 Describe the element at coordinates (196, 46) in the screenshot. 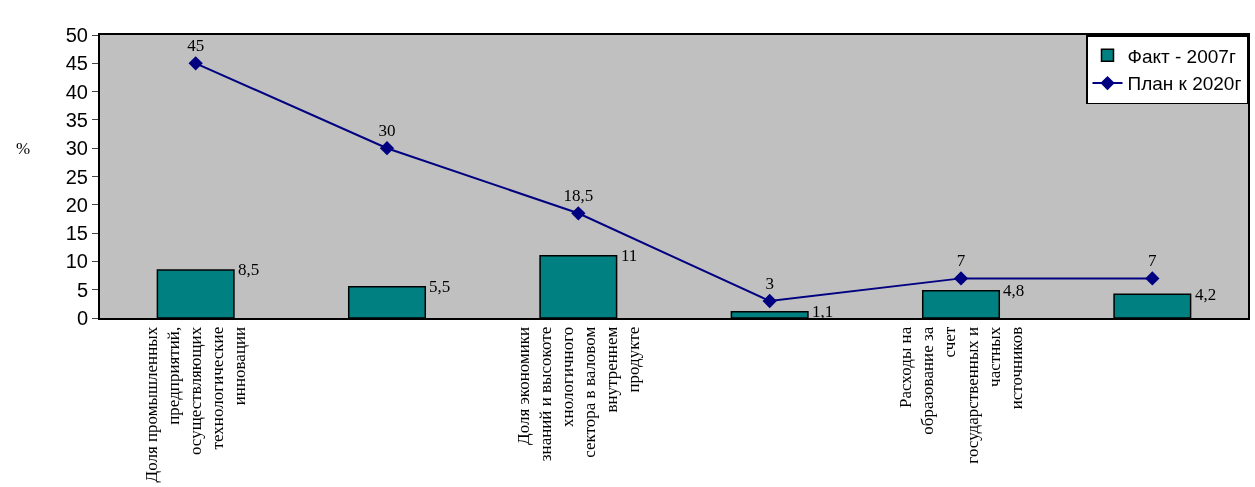

I see `data-label: 45` at that location.